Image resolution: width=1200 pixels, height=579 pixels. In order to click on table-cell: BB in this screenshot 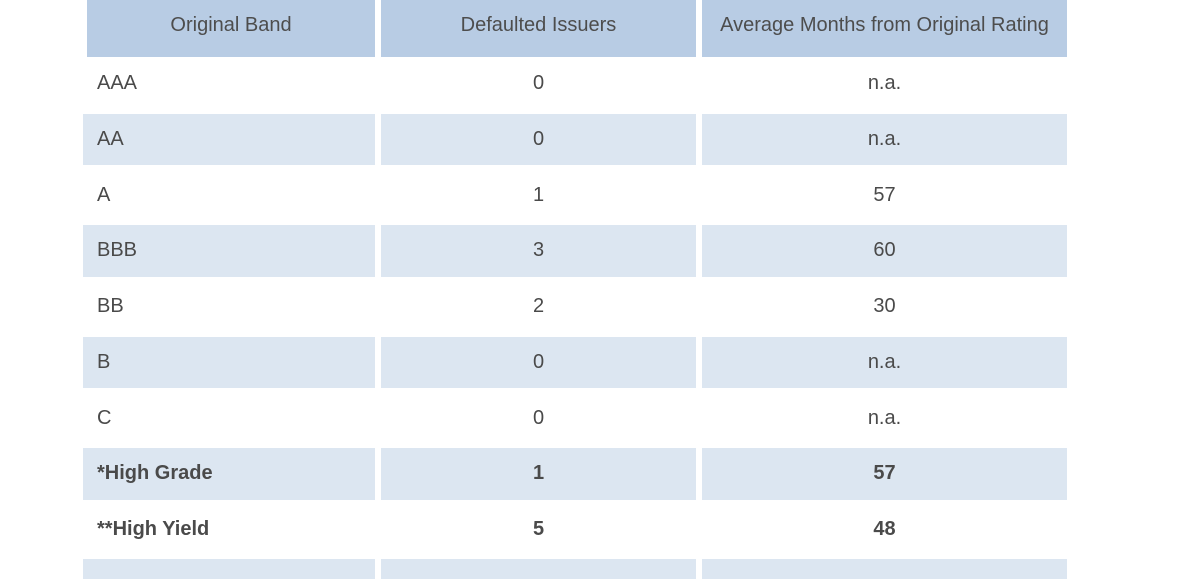, I will do `click(110, 306)`.